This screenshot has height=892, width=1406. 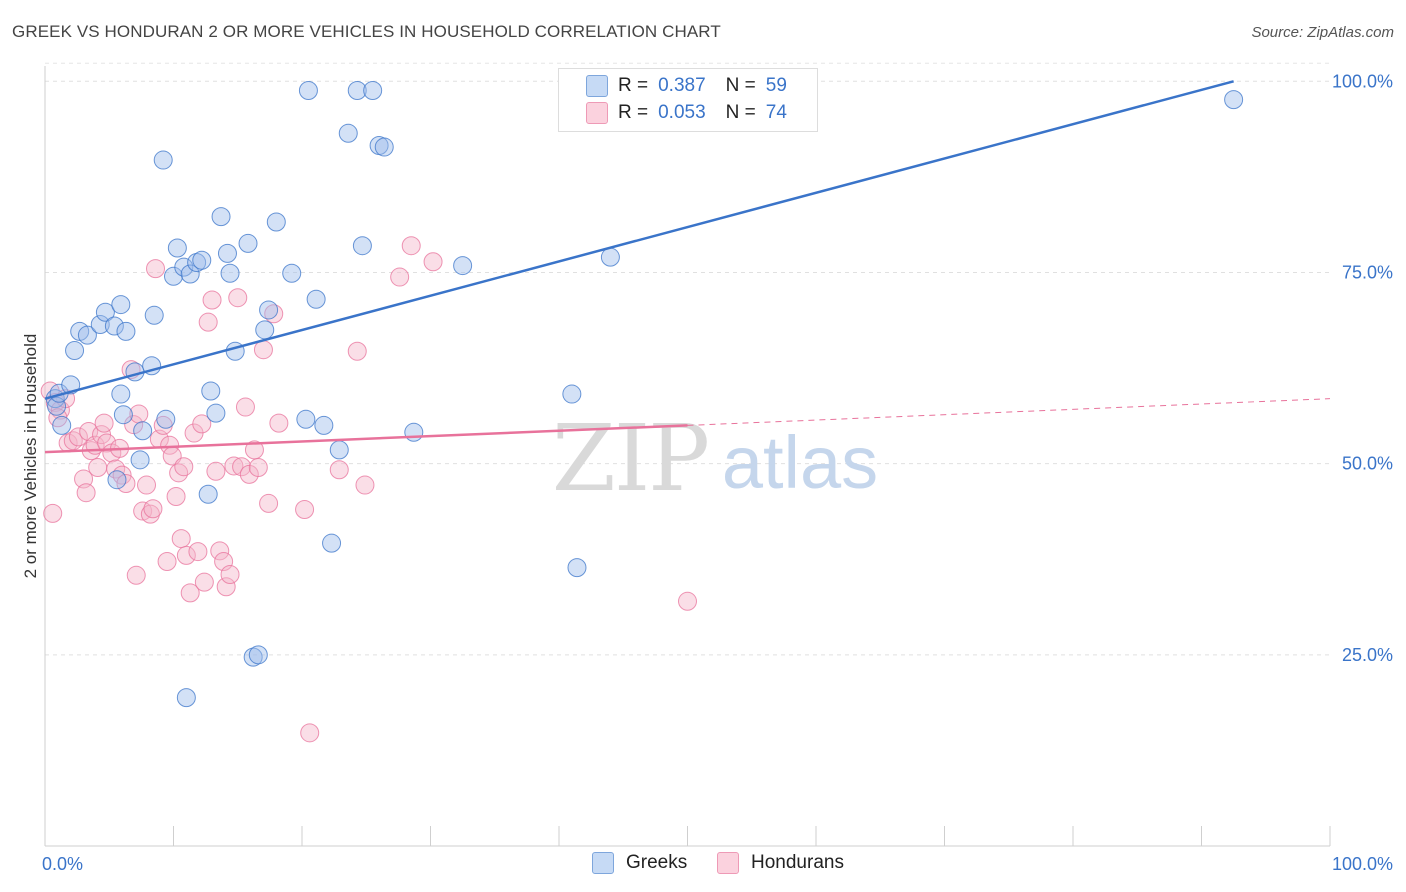 I want to click on legend-swatch-hondurans, so click(x=597, y=113).